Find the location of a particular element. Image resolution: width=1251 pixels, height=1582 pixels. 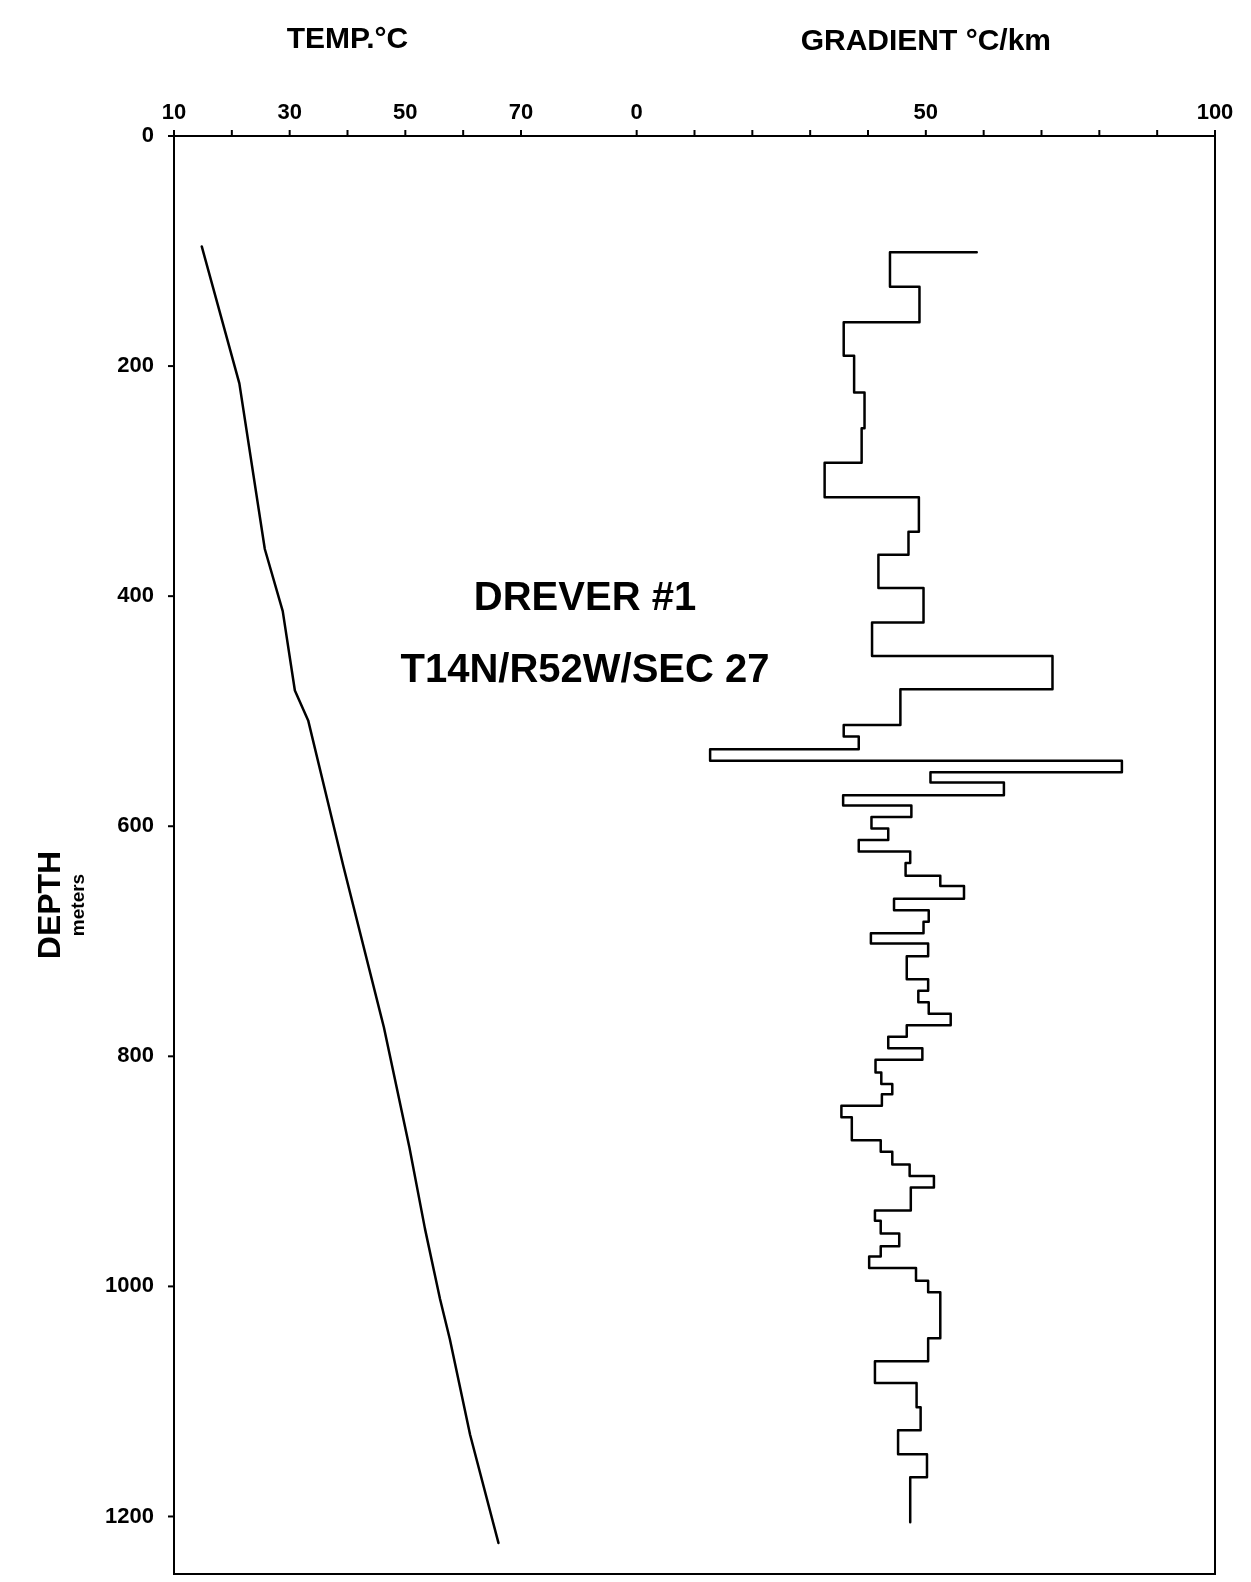

x2-axis-title: GRADIENT °C/km is located at coordinates (926, 39).